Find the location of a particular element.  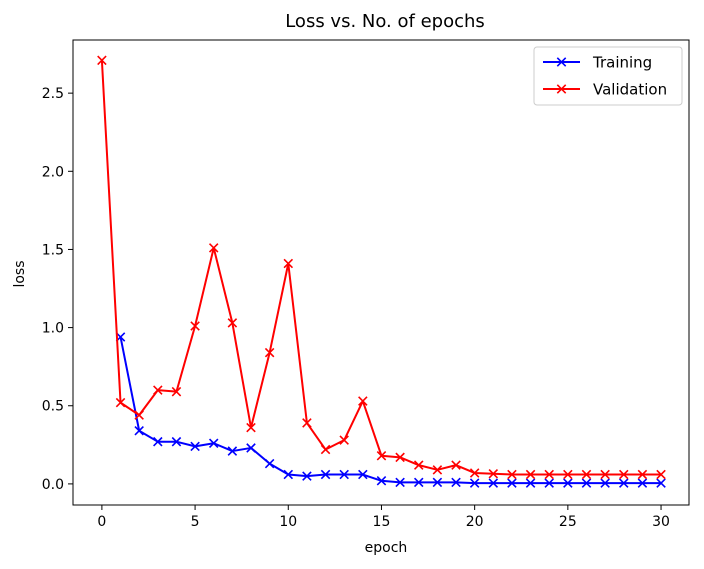

legend: Training Validation is located at coordinates (608, 76).